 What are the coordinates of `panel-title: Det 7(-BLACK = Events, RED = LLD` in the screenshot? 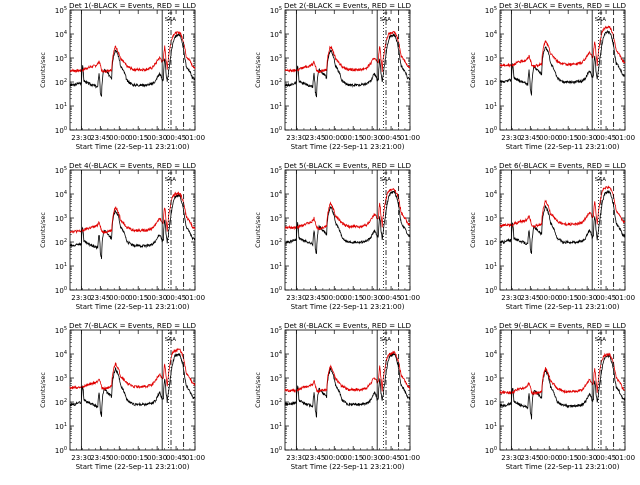 It's located at (133, 325).